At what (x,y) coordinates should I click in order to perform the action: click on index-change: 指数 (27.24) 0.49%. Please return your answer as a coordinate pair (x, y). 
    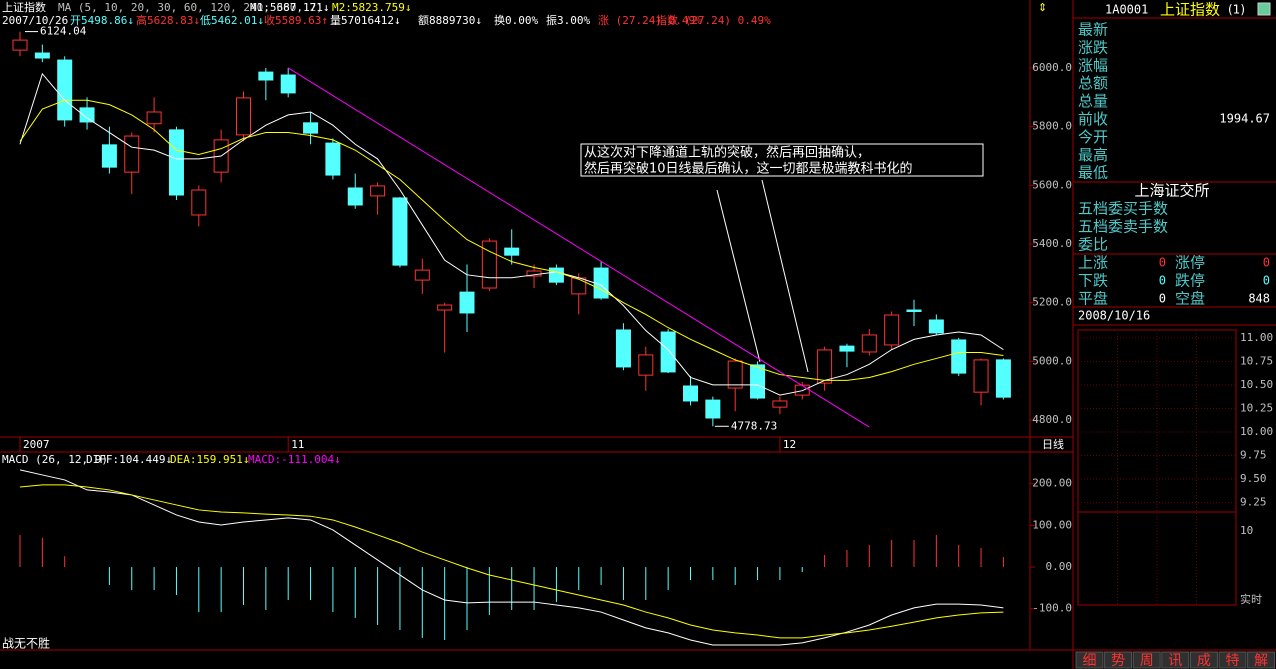
    Looking at the image, I should click on (713, 20).